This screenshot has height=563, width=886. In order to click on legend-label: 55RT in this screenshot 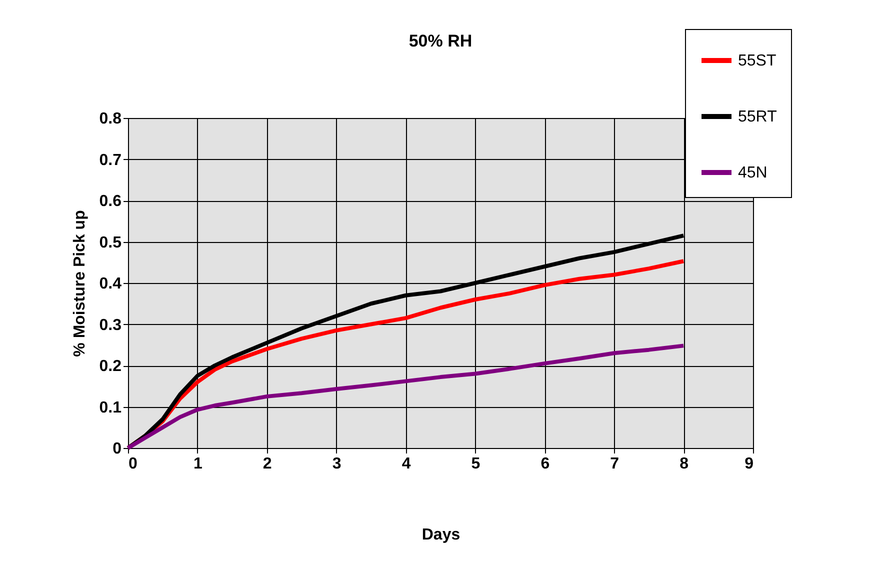, I will do `click(758, 117)`.